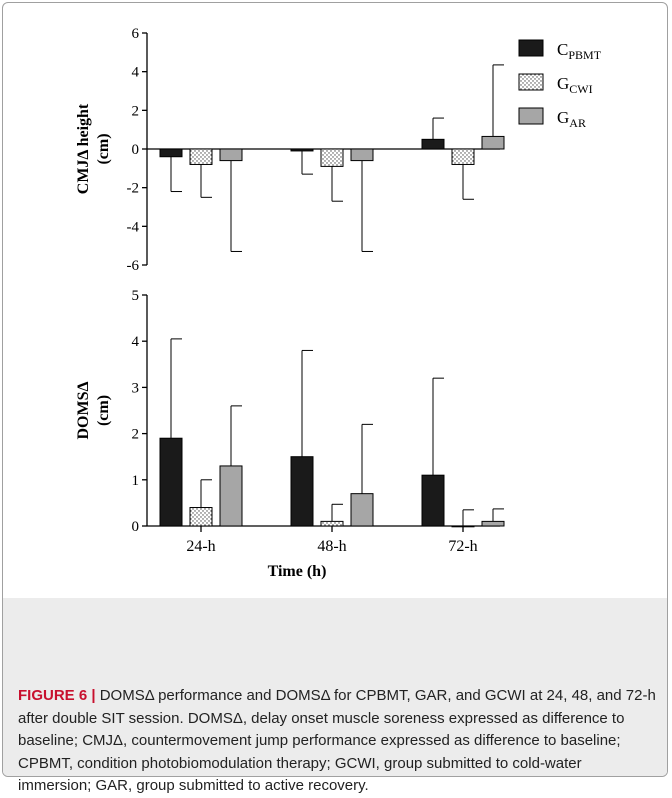  Describe the element at coordinates (133, 189) in the screenshot. I see `y-tick-label: -2` at that location.